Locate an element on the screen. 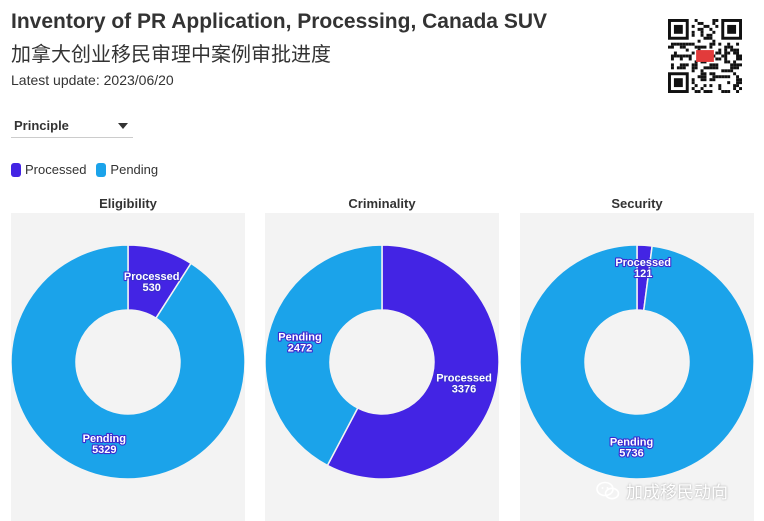  legend: Processed Pending is located at coordinates (84, 169).